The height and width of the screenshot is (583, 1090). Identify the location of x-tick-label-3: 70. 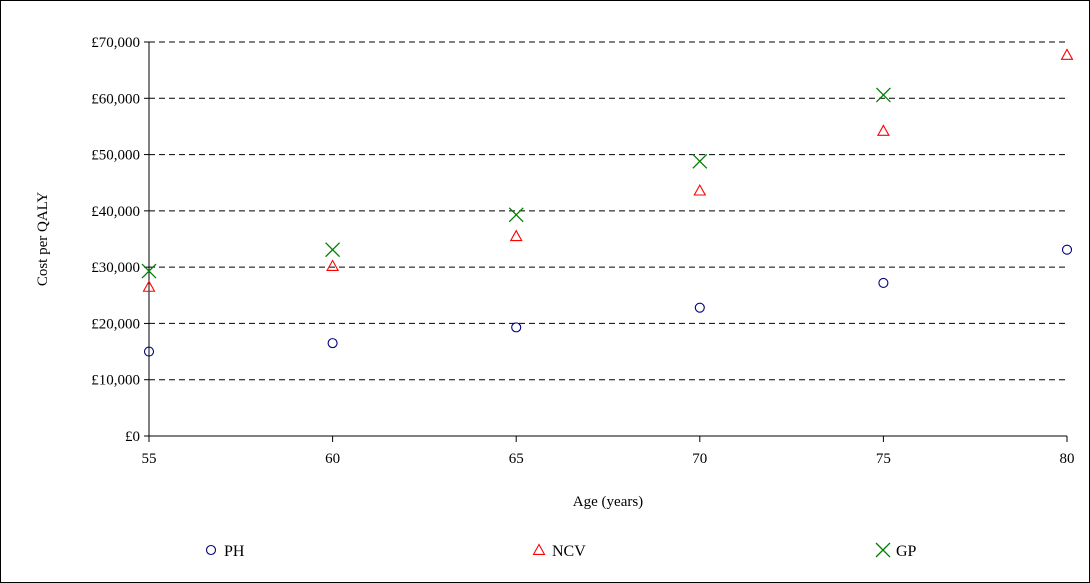
(699, 459).